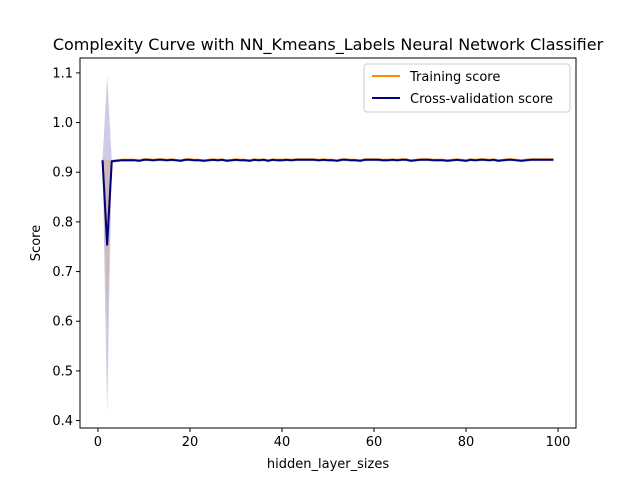 This screenshot has width=640, height=480. I want to click on x-tick-label: 100, so click(558, 442).